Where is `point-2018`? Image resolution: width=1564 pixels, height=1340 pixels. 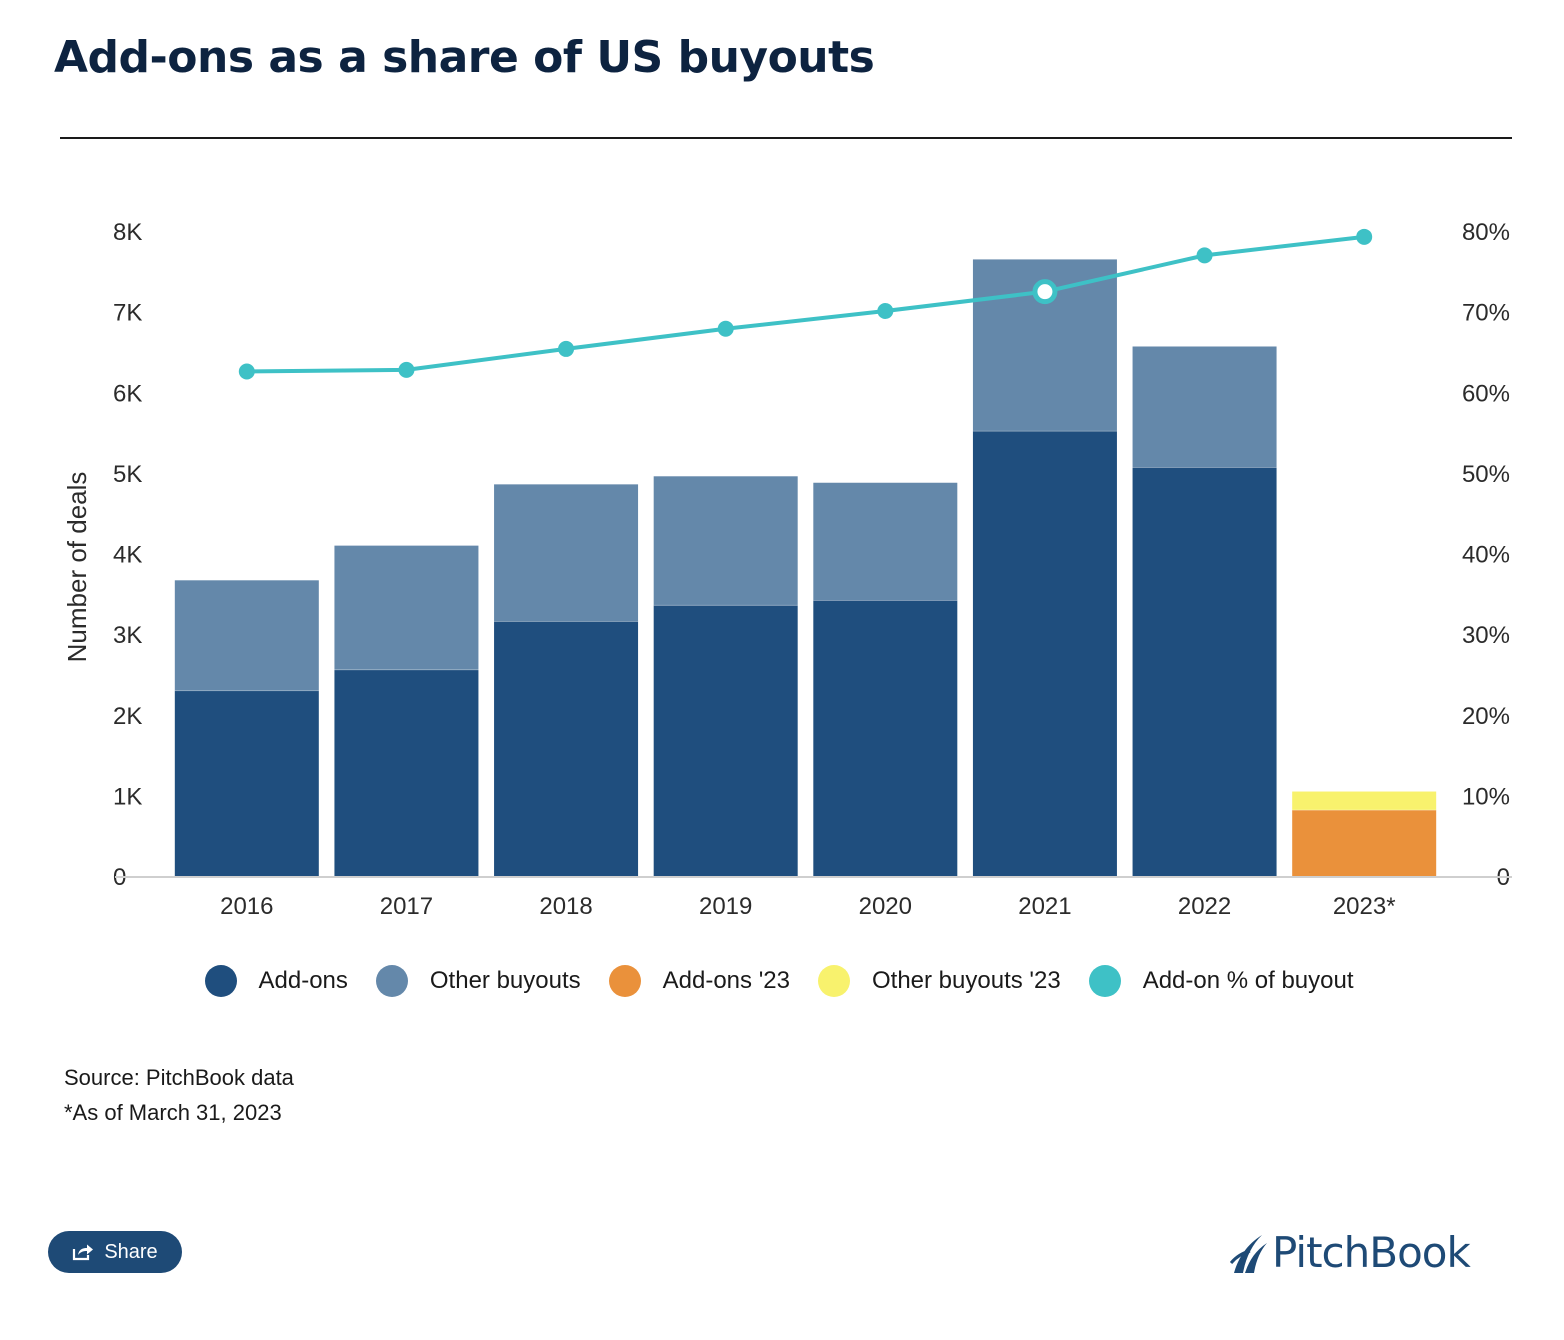 point-2018 is located at coordinates (566, 348).